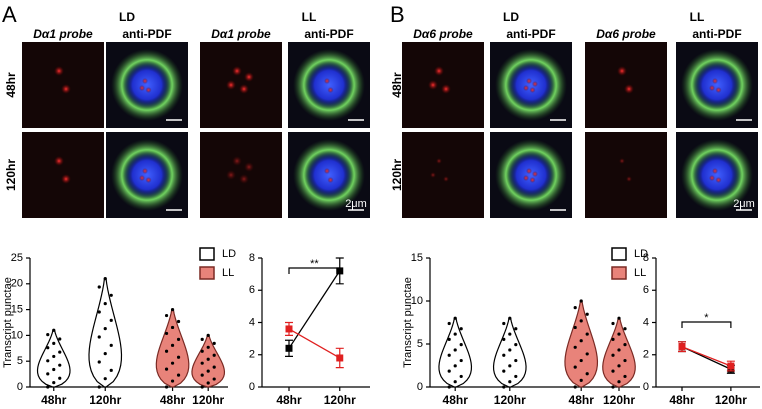  What do you see at coordinates (146, 34) in the screenshot?
I see `column-label: anti-PDF` at bounding box center [146, 34].